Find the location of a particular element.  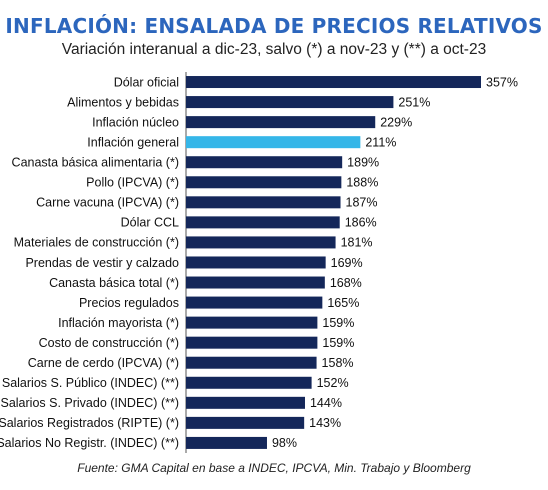

data-label: 188% is located at coordinates (362, 183).